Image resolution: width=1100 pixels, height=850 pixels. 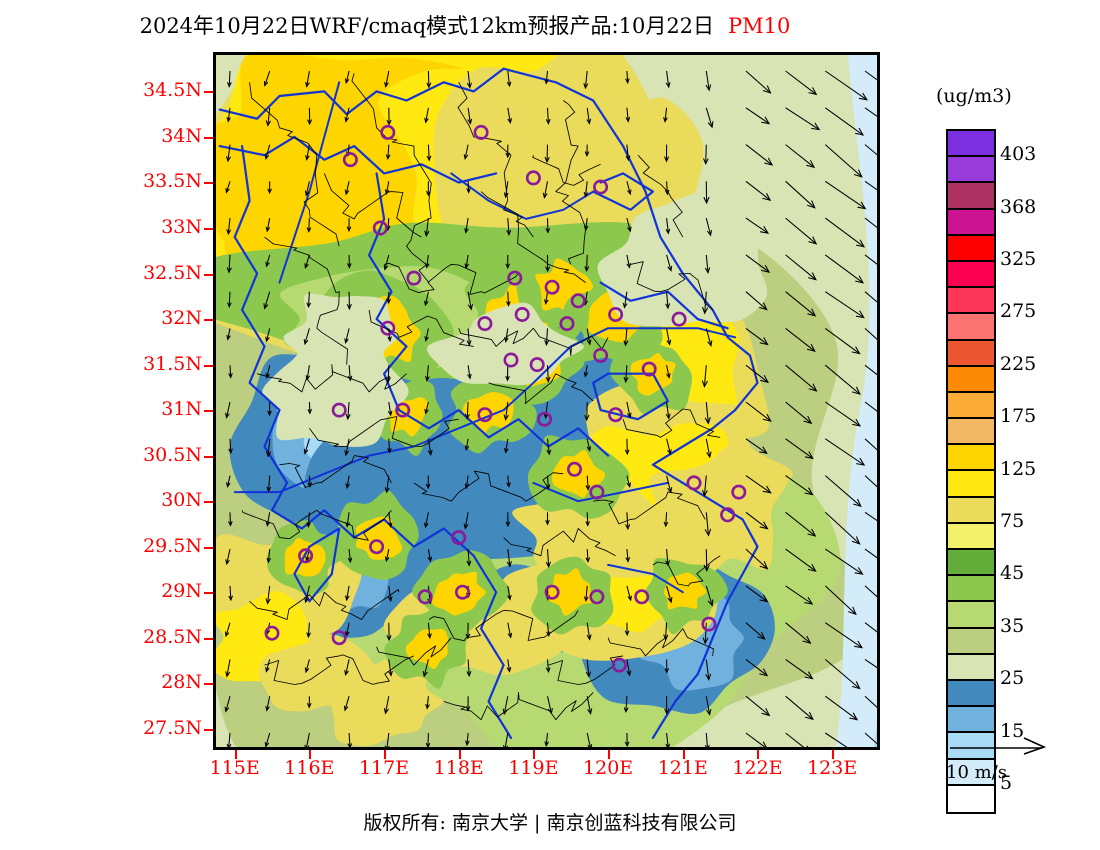 I want to click on colorbar-level-label: 125, so click(x=1018, y=468).